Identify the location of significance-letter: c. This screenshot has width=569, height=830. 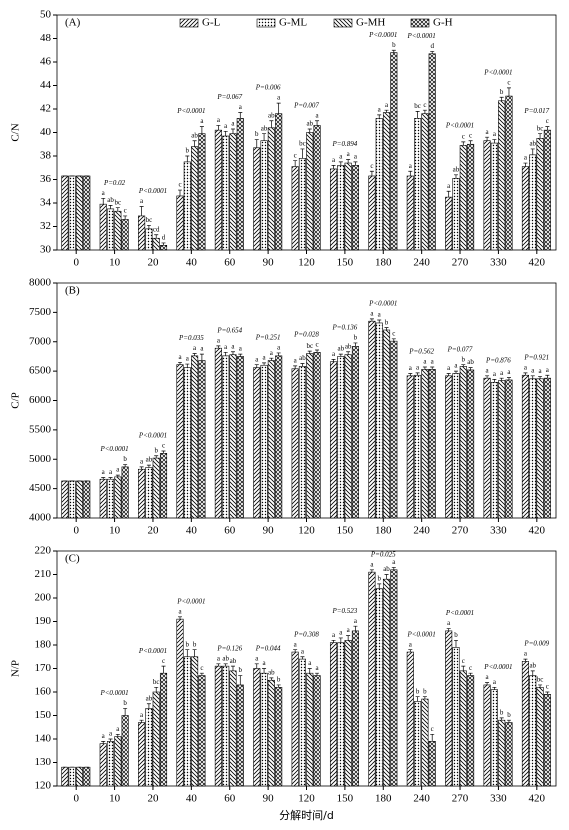
(393, 333).